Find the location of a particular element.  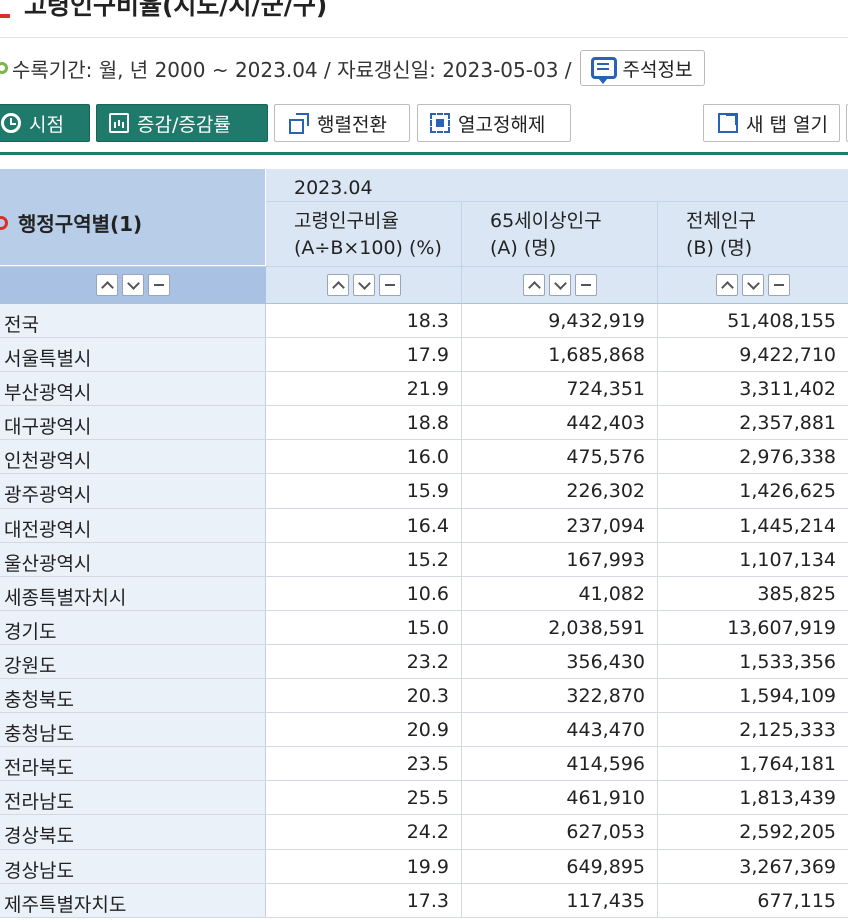

region-cell: 충청북도 is located at coordinates (133, 696).